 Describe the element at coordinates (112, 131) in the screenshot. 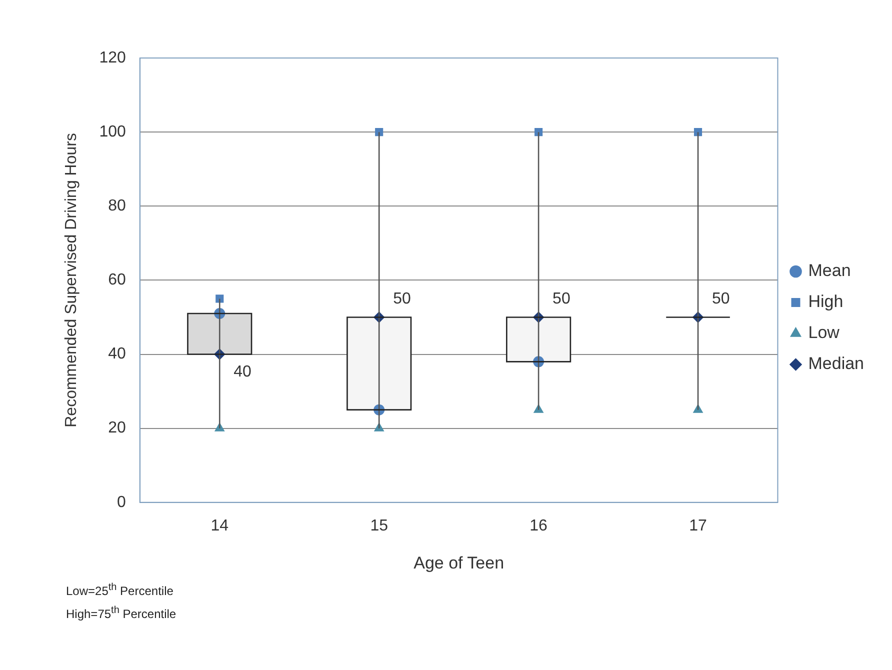

I see `y-tick-label: 100` at that location.